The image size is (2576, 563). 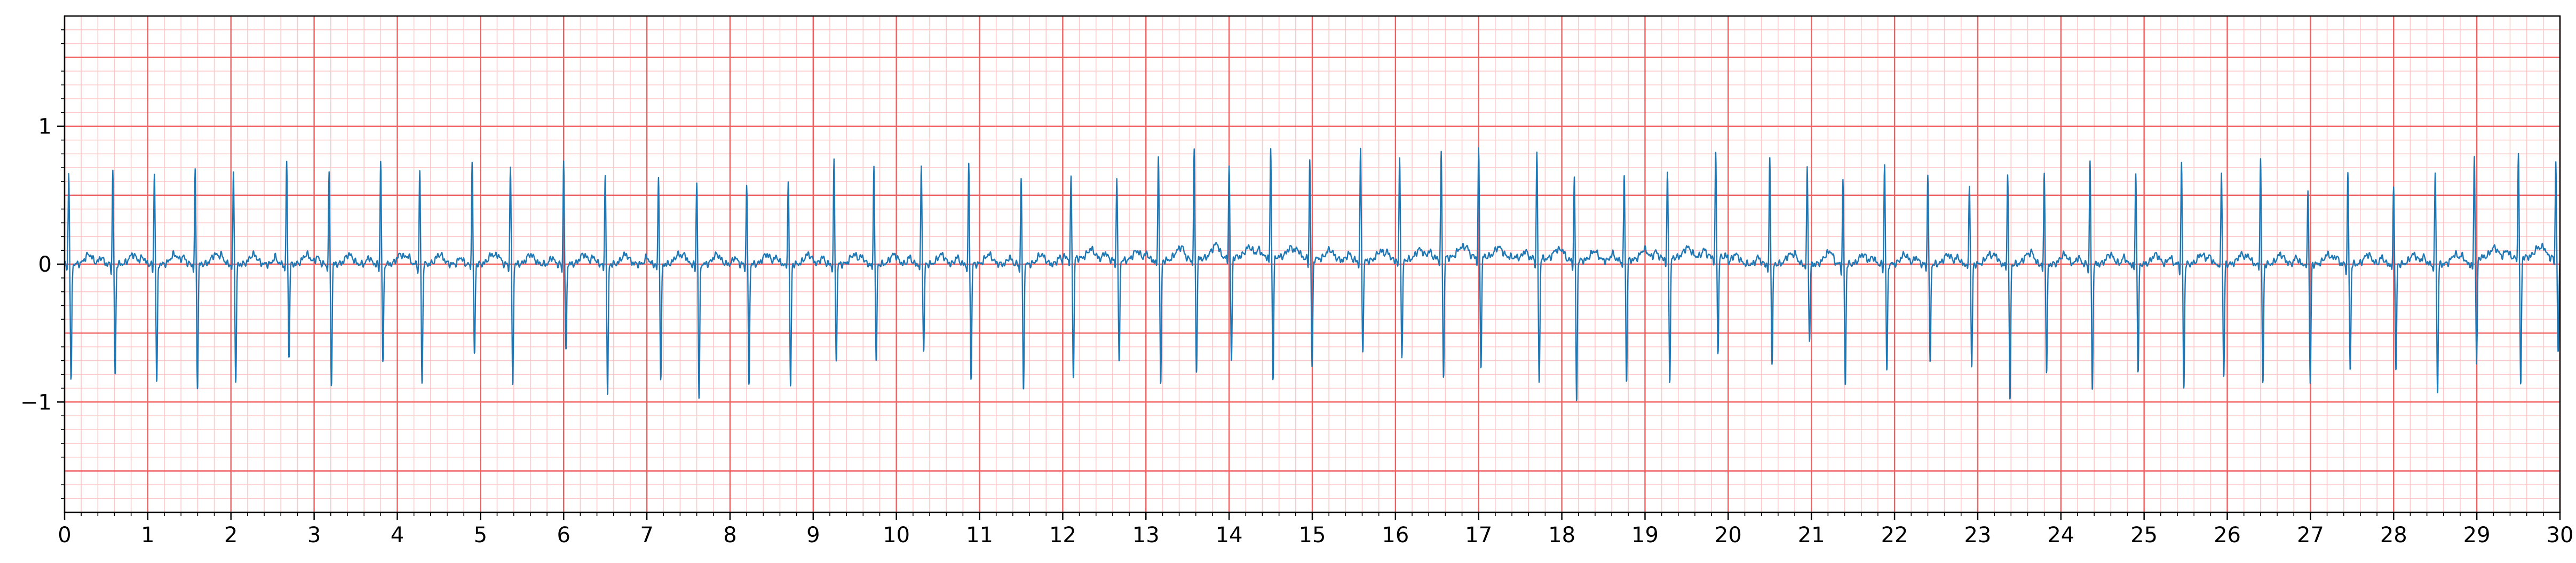 I want to click on x-tick-label: 15, so click(x=1312, y=535).